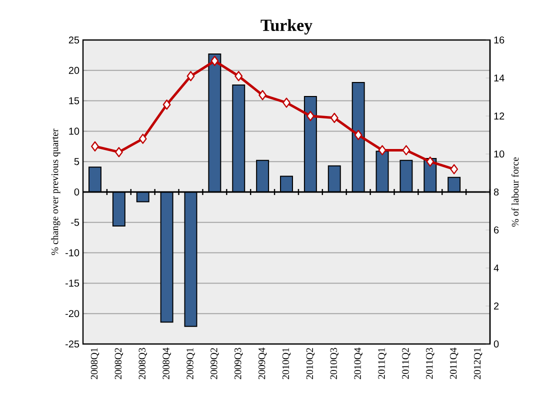 This screenshot has width=553, height=407. I want to click on y-tick-label: 25, so click(74, 40).